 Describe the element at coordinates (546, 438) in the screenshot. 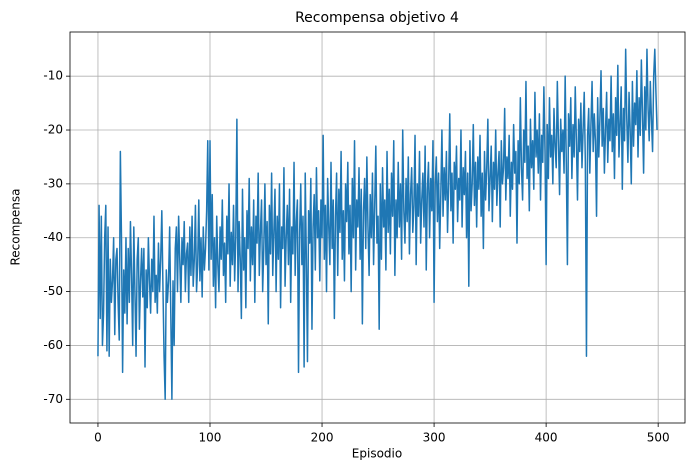

I see `x-tick-label: 400` at that location.